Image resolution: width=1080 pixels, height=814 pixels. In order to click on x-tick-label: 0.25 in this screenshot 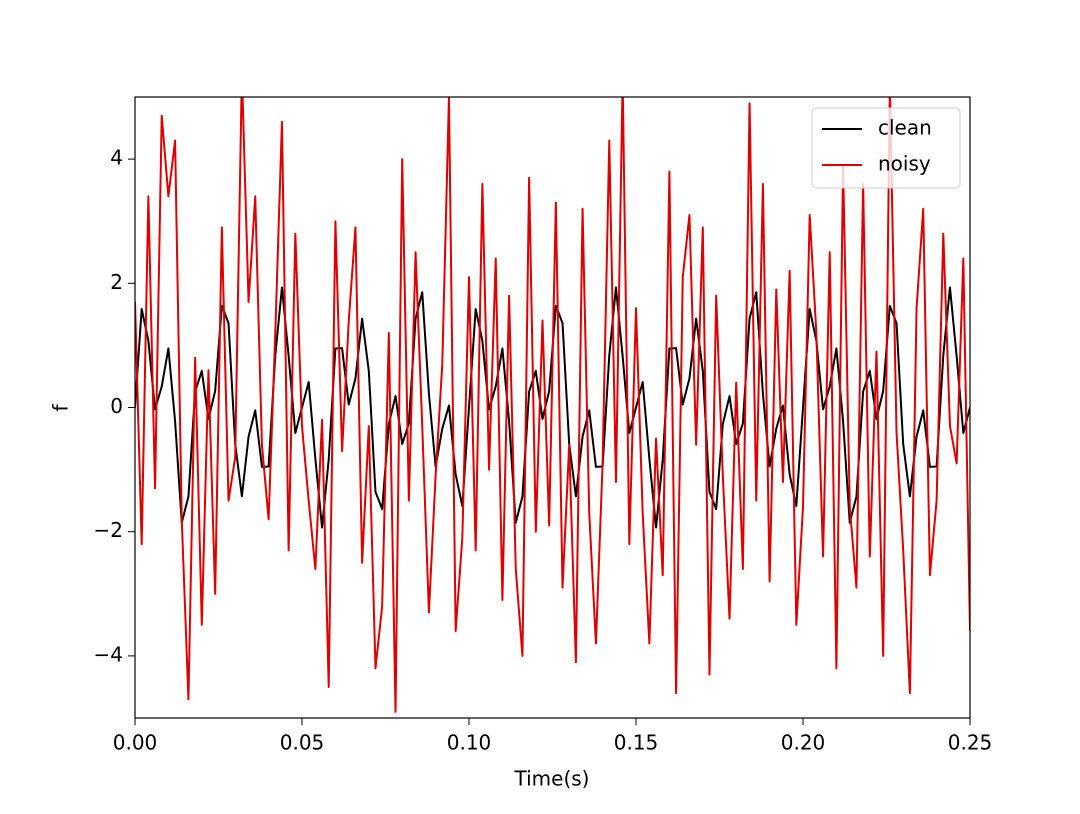, I will do `click(970, 743)`.